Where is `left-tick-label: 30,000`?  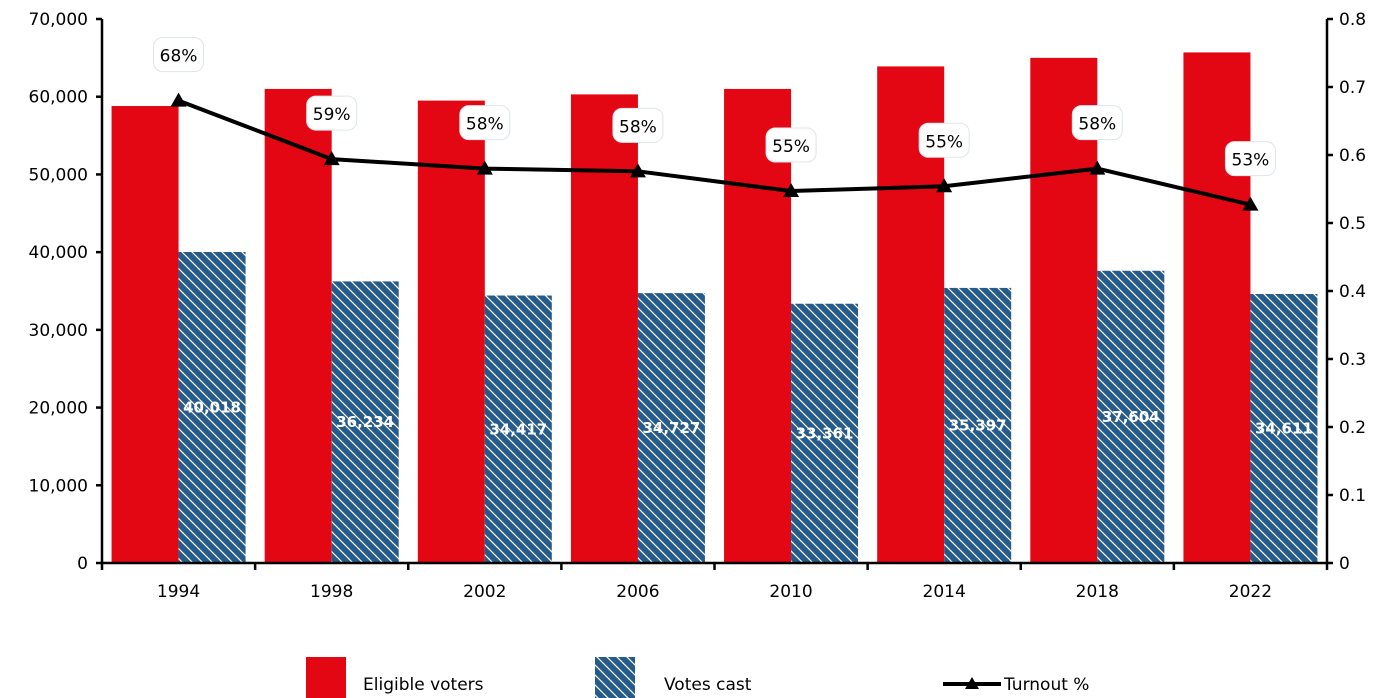
left-tick-label: 30,000 is located at coordinates (58, 331).